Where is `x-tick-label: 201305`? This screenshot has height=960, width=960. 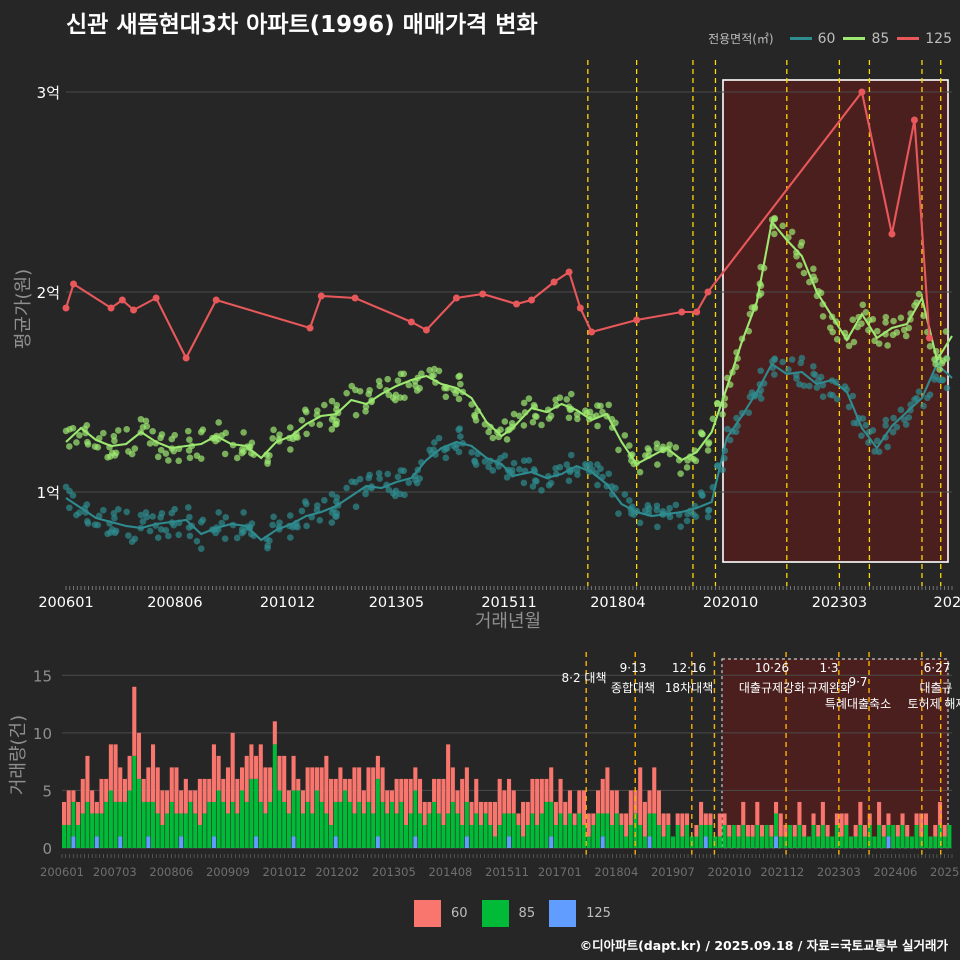
x-tick-label: 201305 is located at coordinates (396, 603).